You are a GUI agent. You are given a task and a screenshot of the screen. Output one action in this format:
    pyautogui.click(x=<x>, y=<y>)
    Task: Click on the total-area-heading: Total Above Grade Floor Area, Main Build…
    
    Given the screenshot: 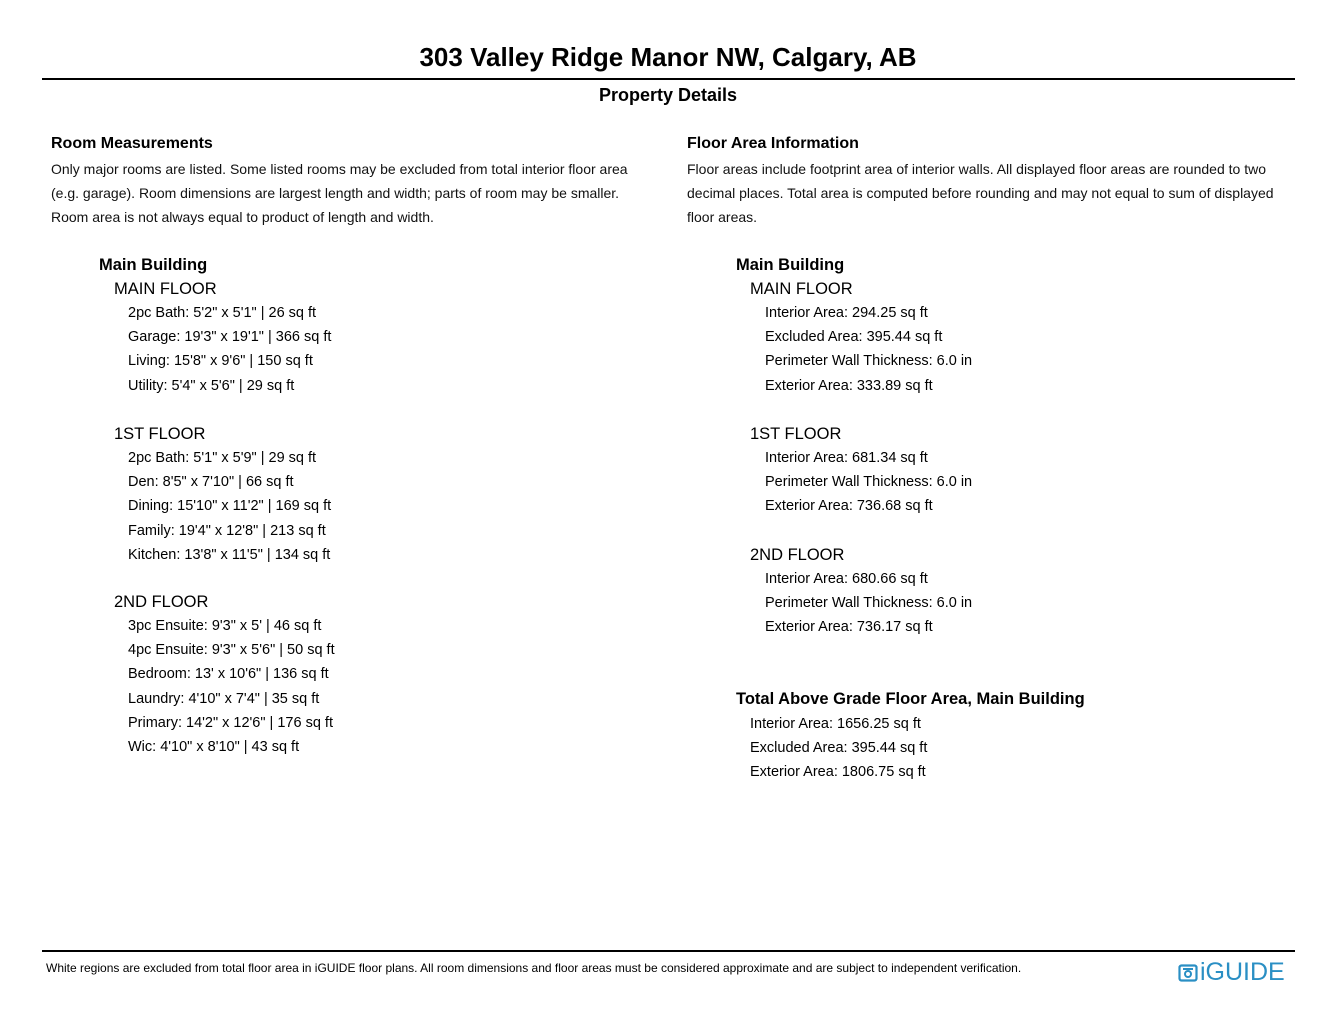 What is the action you would take?
    pyautogui.click(x=910, y=699)
    